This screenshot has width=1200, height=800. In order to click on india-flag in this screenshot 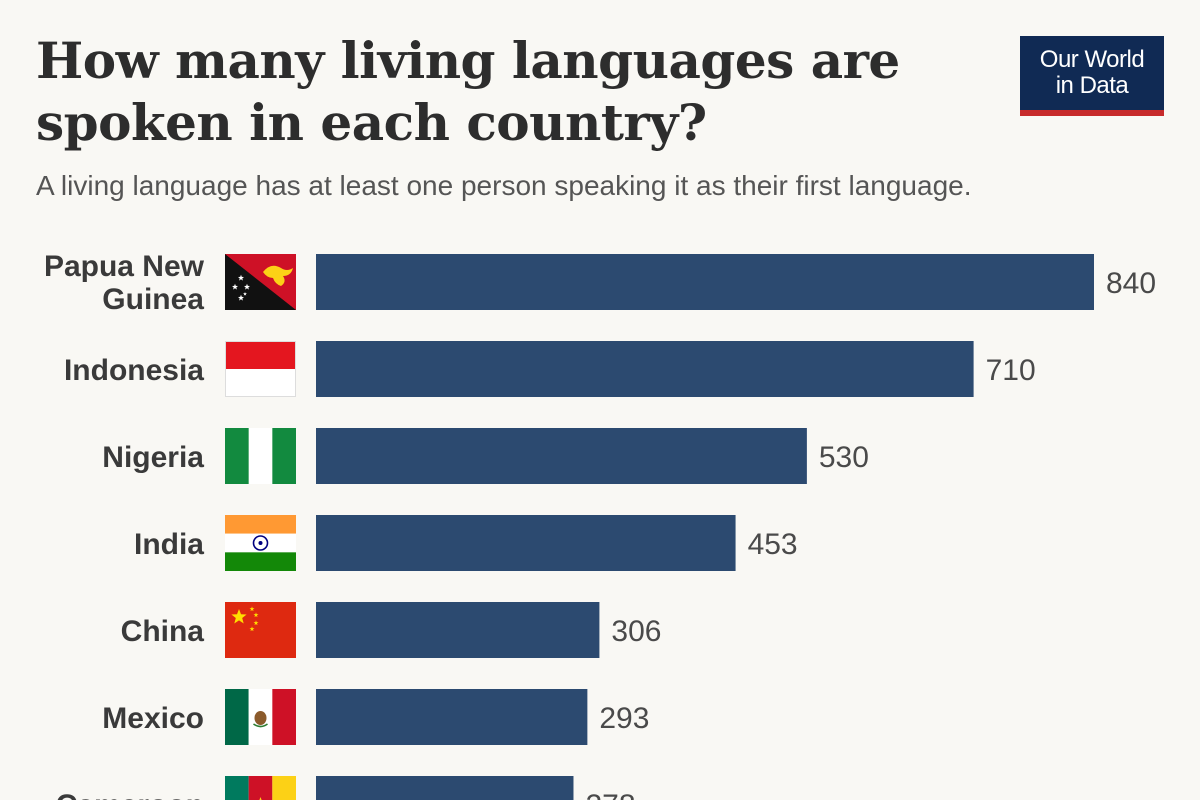, I will do `click(260, 543)`.